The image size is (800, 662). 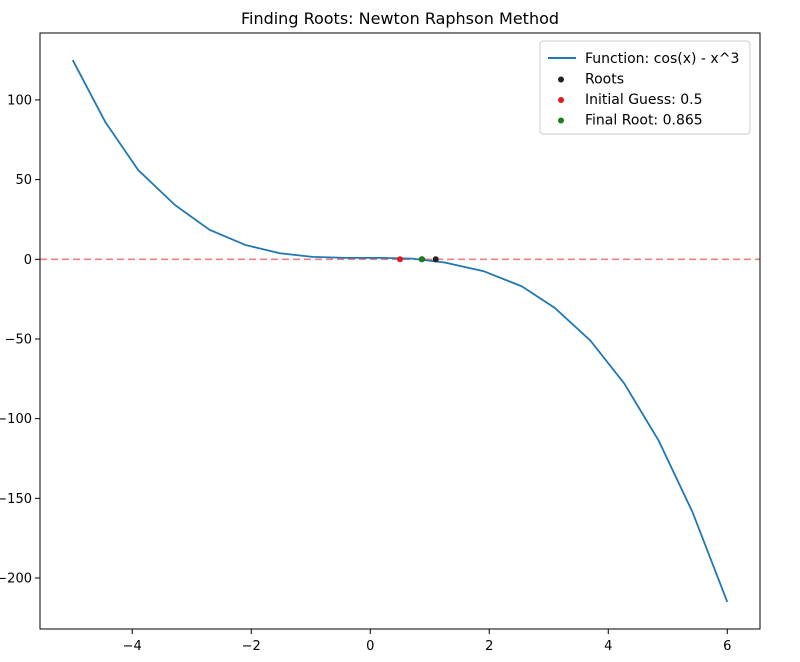 I want to click on x-tick-label-3: 2, so click(x=489, y=646).